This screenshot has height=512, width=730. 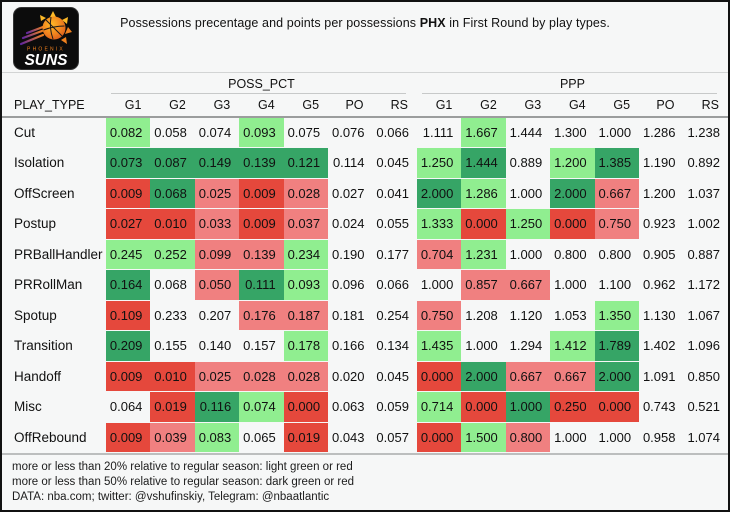 What do you see at coordinates (661, 376) in the screenshot?
I see `stat-cell: 1.091` at bounding box center [661, 376].